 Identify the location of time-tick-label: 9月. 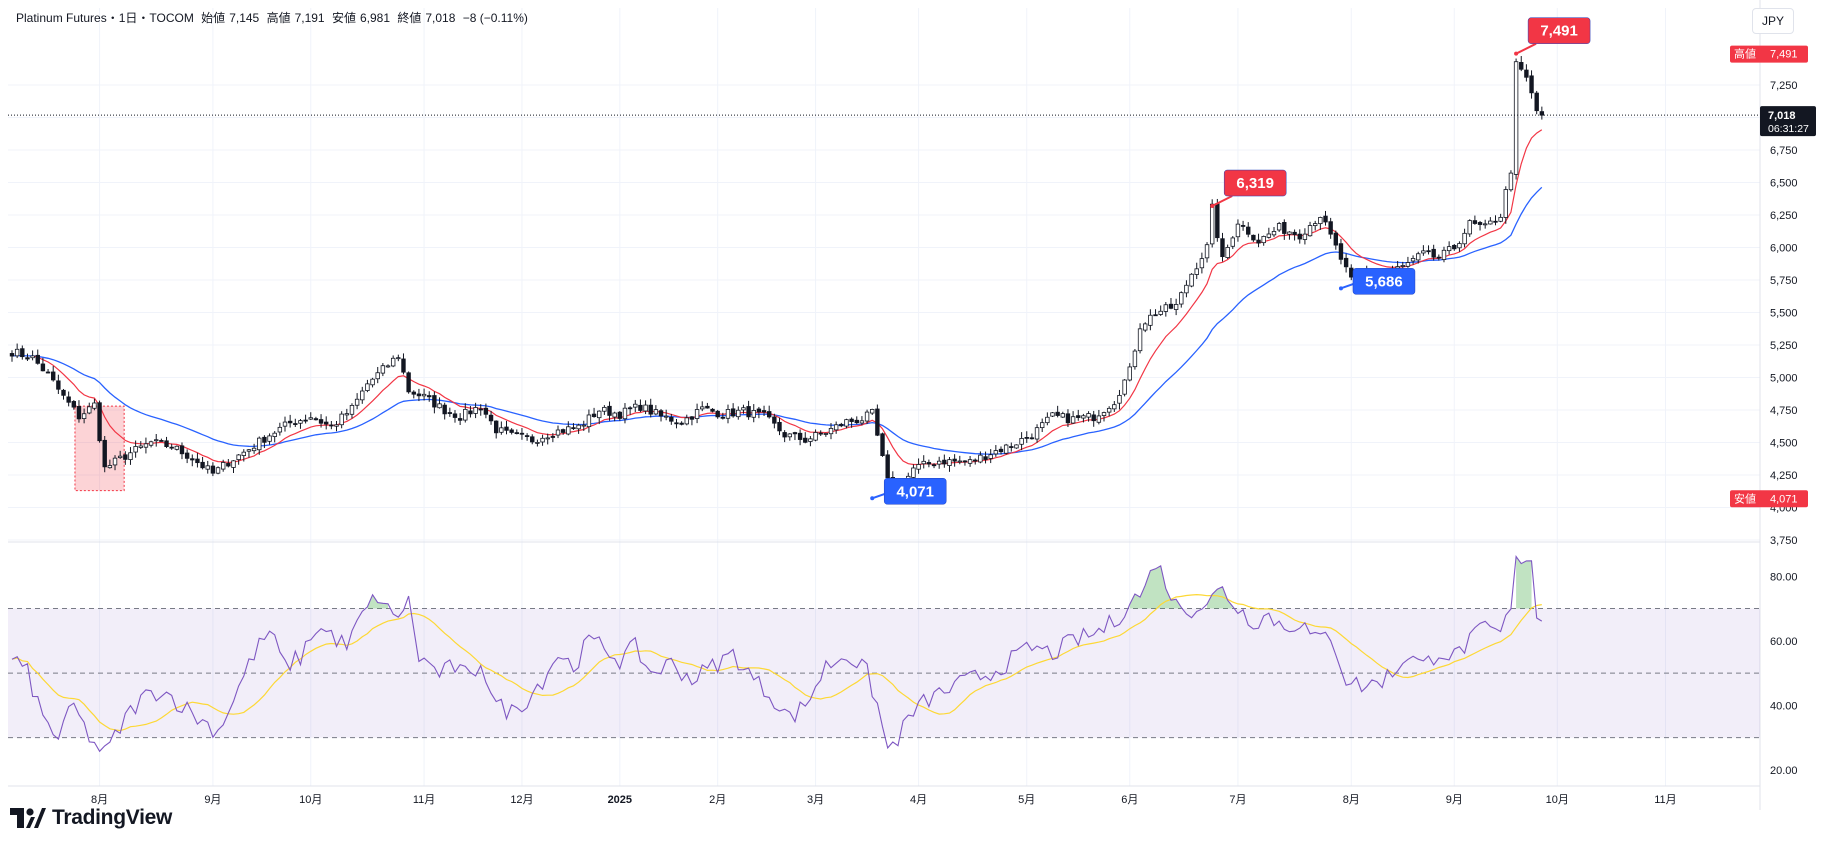
(1454, 800).